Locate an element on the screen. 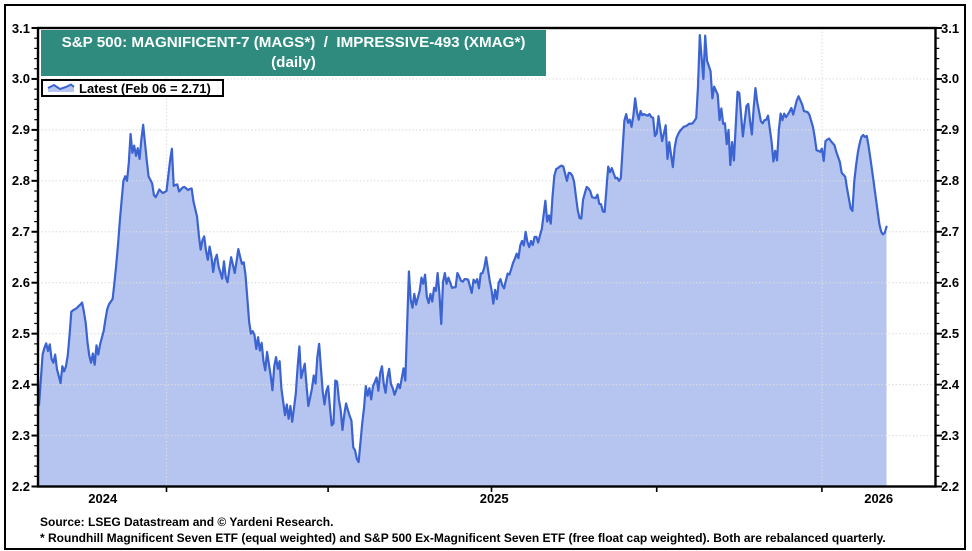 Image resolution: width=972 pixels, height=551 pixels. y-axis-label-right-2.4: 2.4 is located at coordinates (950, 385).